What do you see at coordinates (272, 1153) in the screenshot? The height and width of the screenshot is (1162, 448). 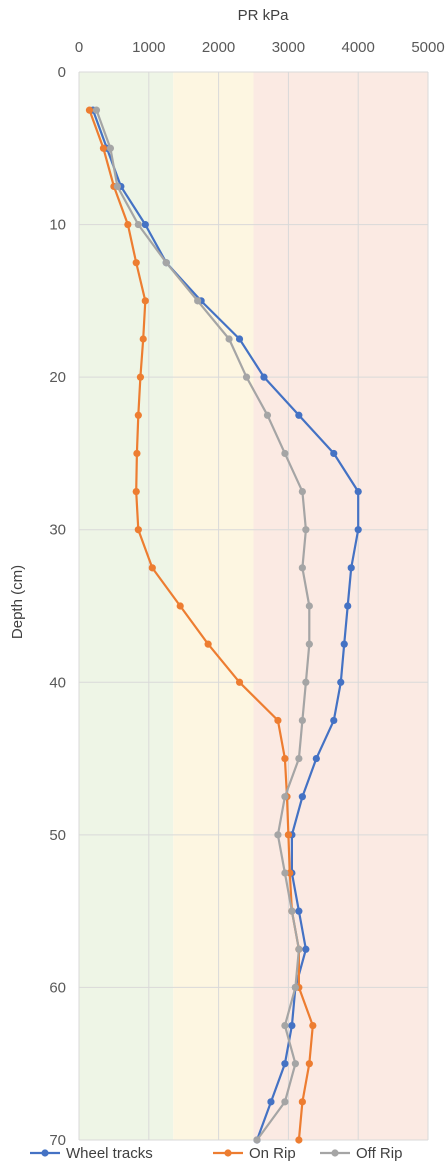 I see `legend-label-1: On Rip` at bounding box center [272, 1153].